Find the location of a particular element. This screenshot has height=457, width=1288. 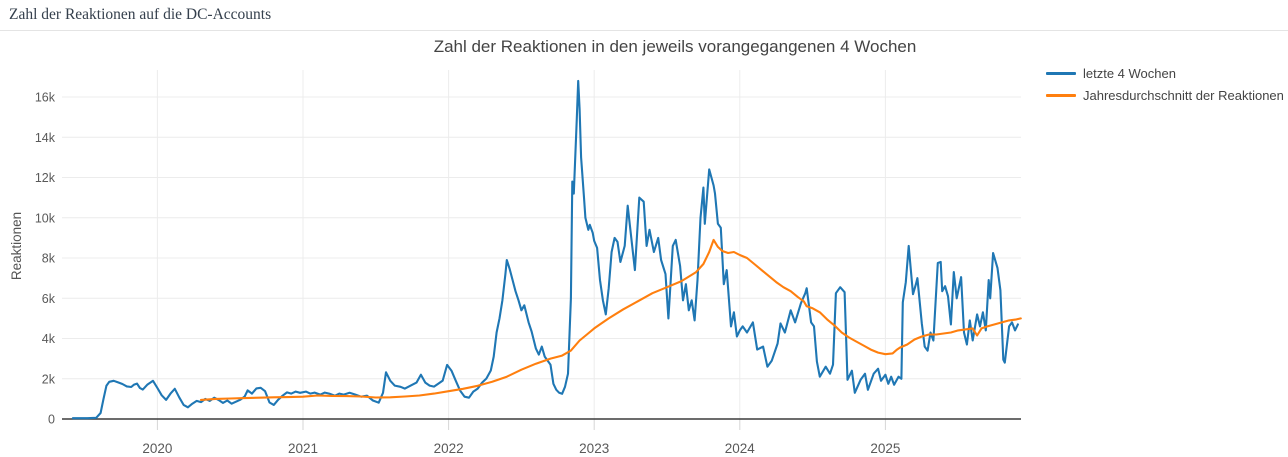

legend-label-0: letzte 4 Wochen is located at coordinates (1129, 73).